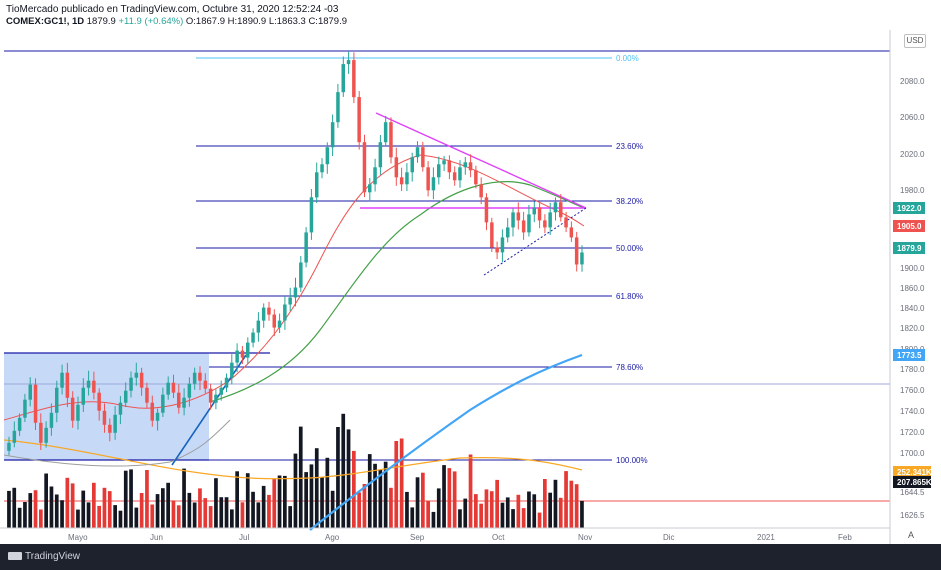 The image size is (941, 570). I want to click on consolidation-box, so click(137, 406).